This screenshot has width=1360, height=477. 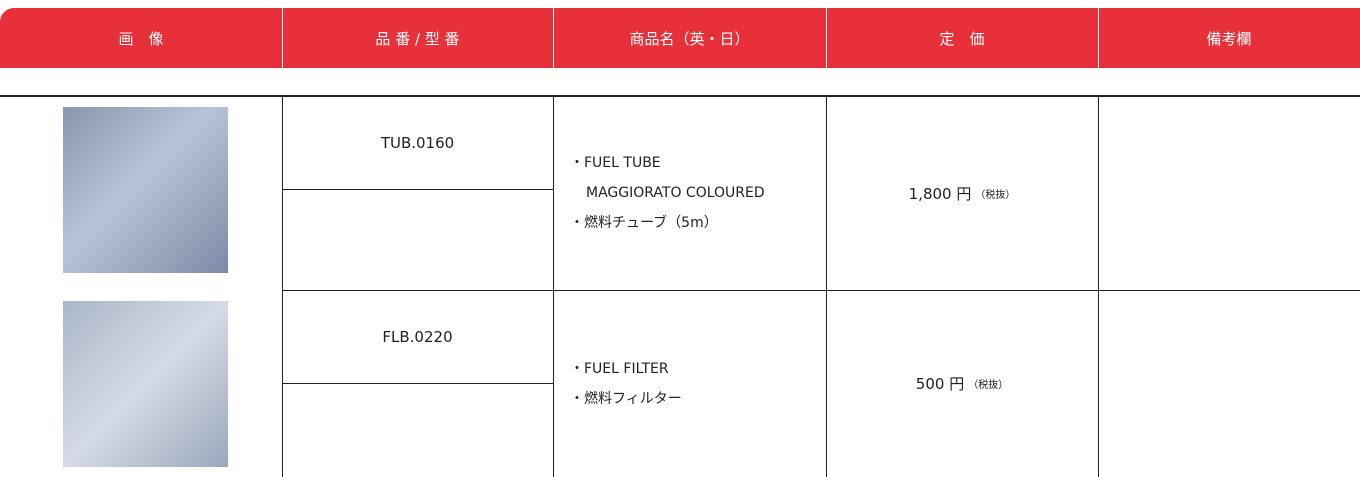 What do you see at coordinates (695, 384) in the screenshot?
I see `name-block: ・FUEL FILTER ・燃料フィルター` at bounding box center [695, 384].